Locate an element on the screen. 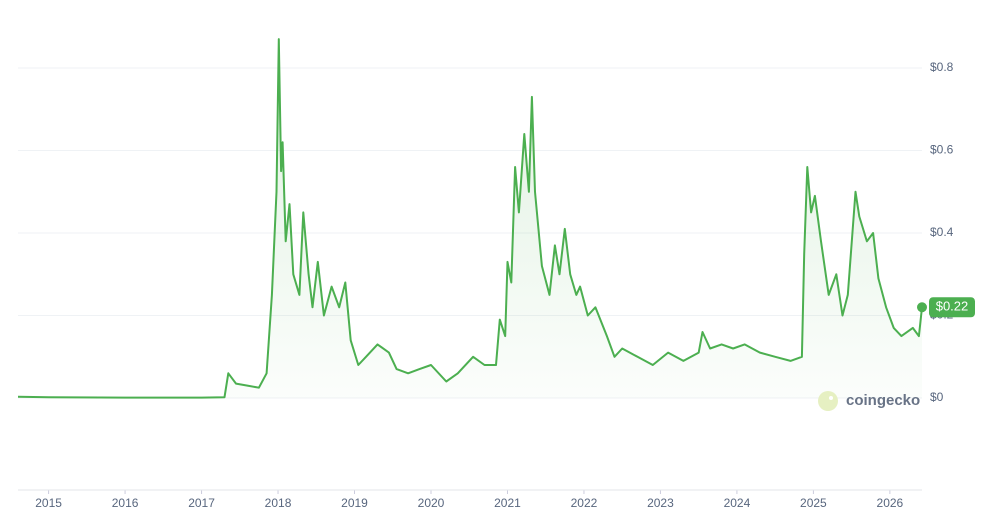  y-tick-label: $0.6 is located at coordinates (942, 150).